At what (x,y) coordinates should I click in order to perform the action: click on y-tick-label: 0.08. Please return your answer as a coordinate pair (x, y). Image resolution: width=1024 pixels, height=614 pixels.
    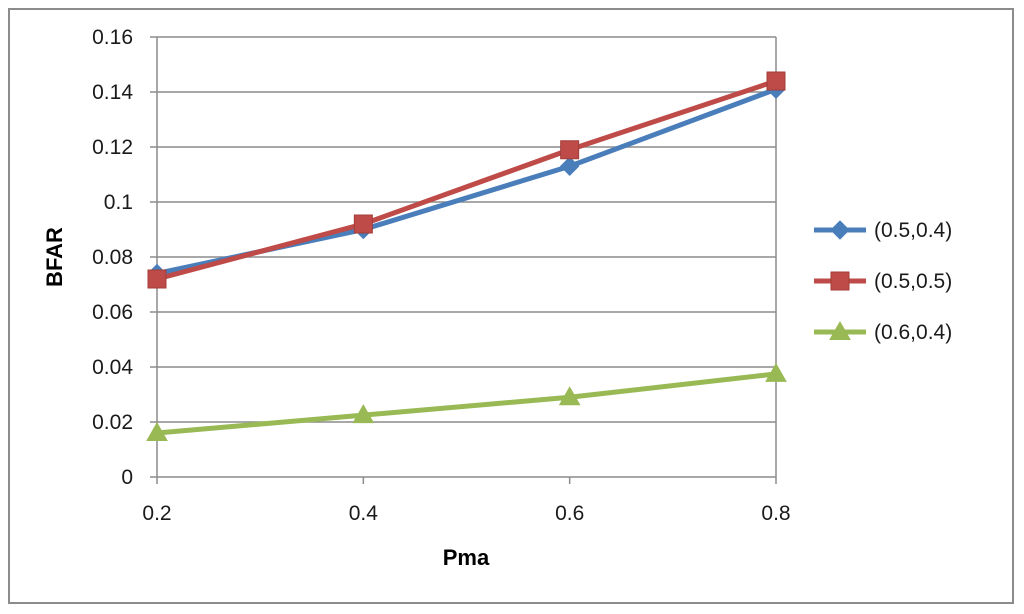
    Looking at the image, I should click on (112, 257).